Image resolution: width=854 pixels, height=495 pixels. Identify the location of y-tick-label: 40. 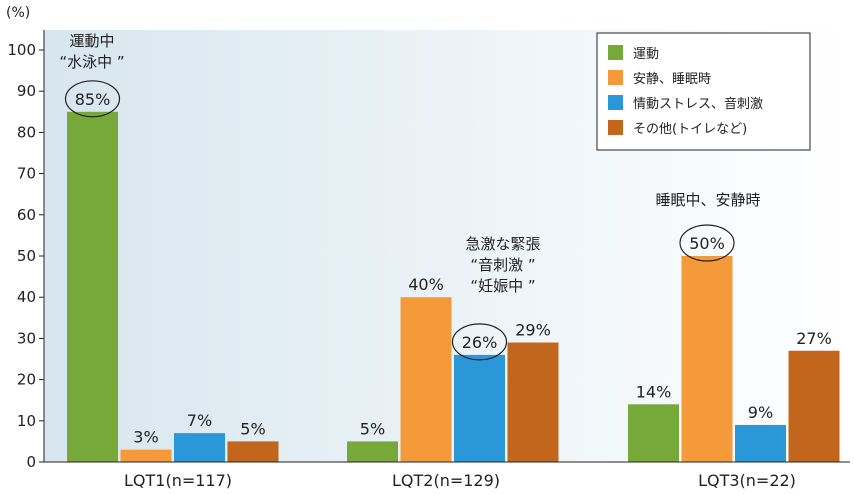
(26, 297).